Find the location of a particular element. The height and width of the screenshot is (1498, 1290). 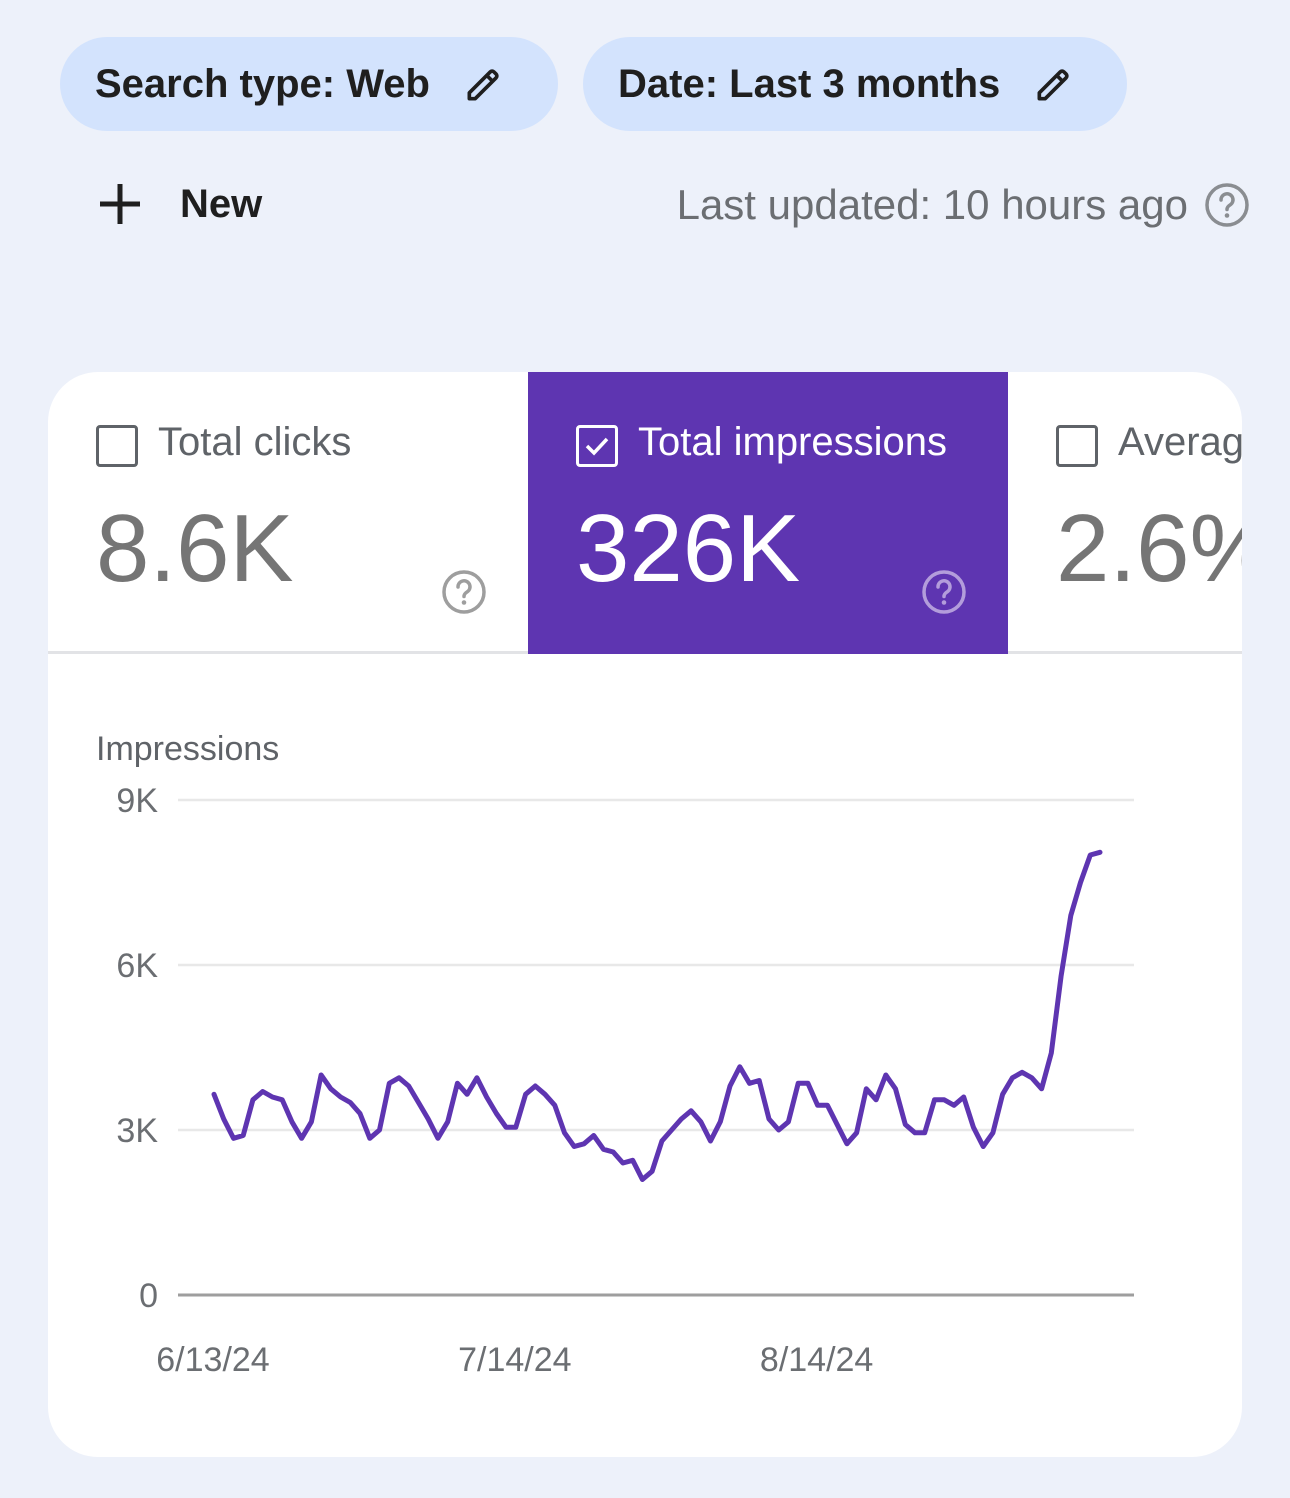

metric-value: 2.6% is located at coordinates (1149, 548).